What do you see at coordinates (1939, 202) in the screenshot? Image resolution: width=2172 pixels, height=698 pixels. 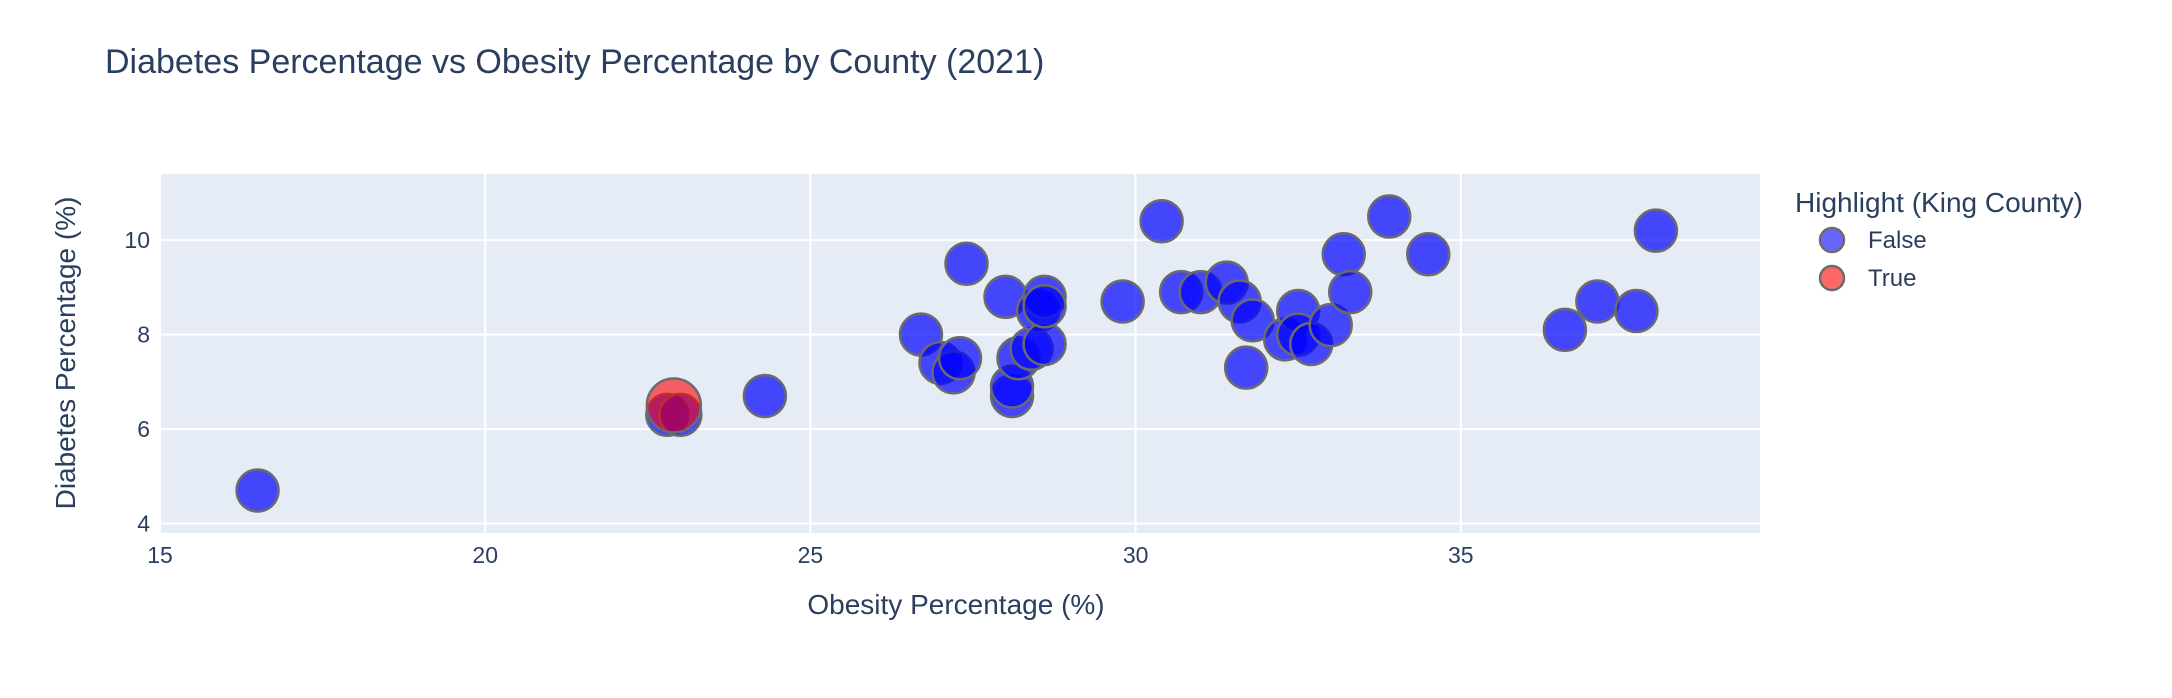 I see `legend-title: Highlight (King County)` at bounding box center [1939, 202].